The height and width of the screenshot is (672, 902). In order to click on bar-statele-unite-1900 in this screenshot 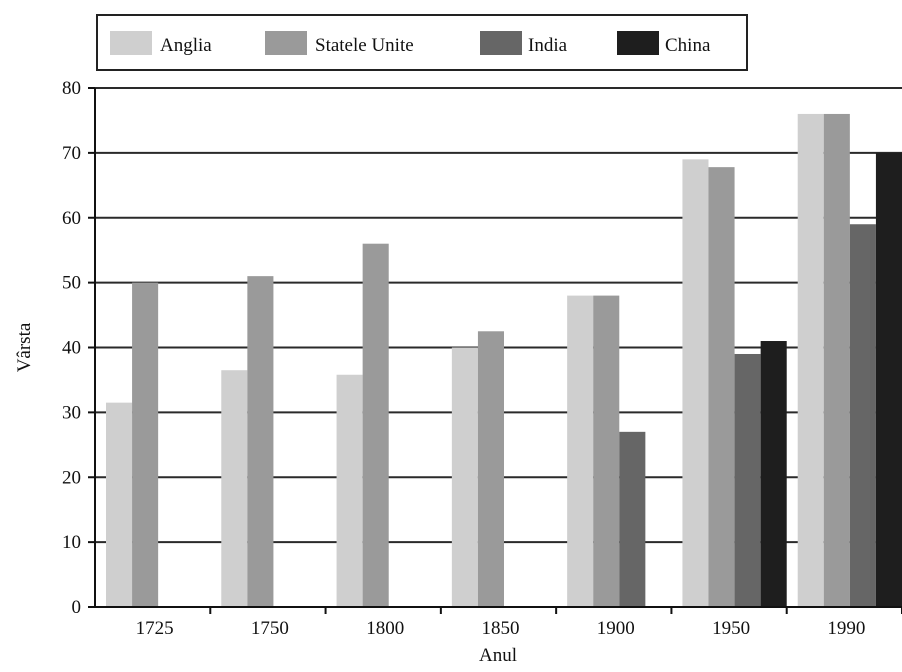, I will do `click(606, 451)`.